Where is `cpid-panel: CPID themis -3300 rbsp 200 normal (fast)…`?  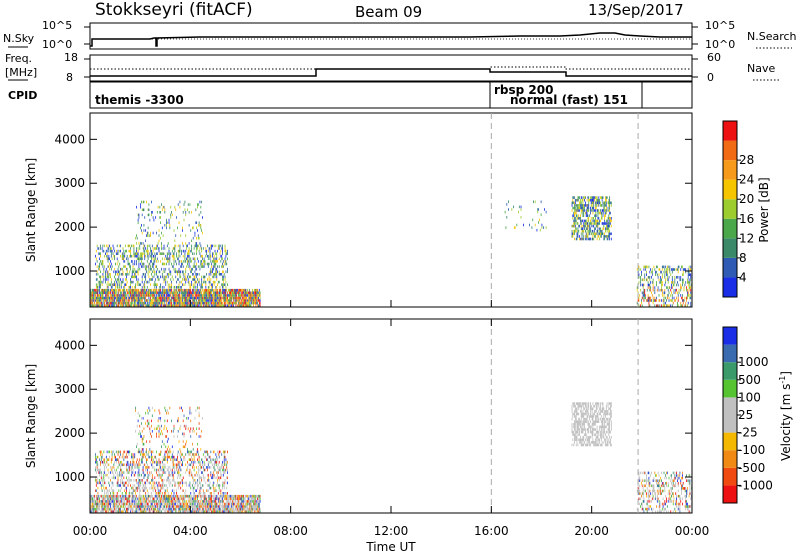
cpid-panel: CPID themis -3300 rbsp 200 normal (fast)… is located at coordinates (350, 95).